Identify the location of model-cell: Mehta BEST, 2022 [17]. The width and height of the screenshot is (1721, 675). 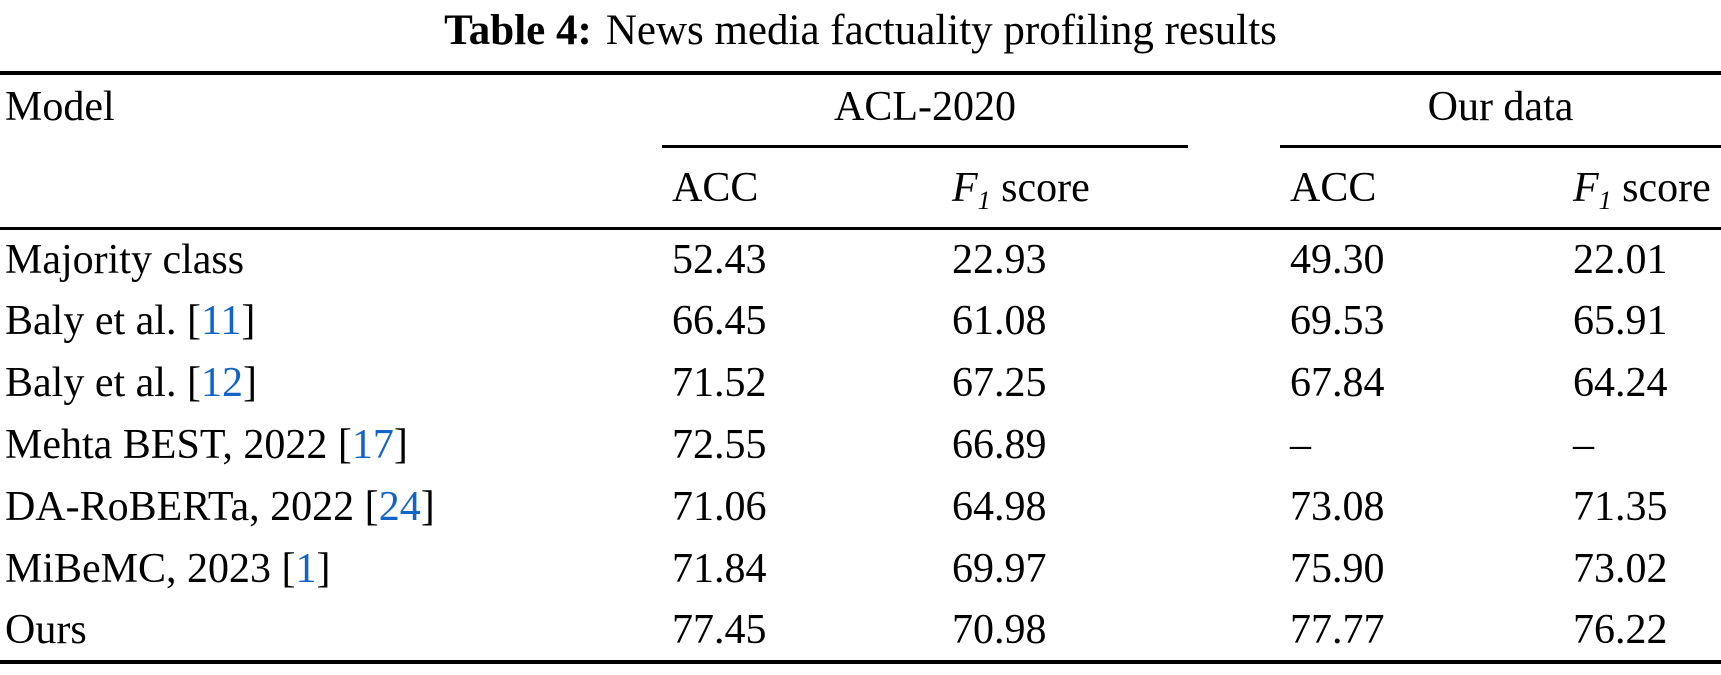
(331, 445).